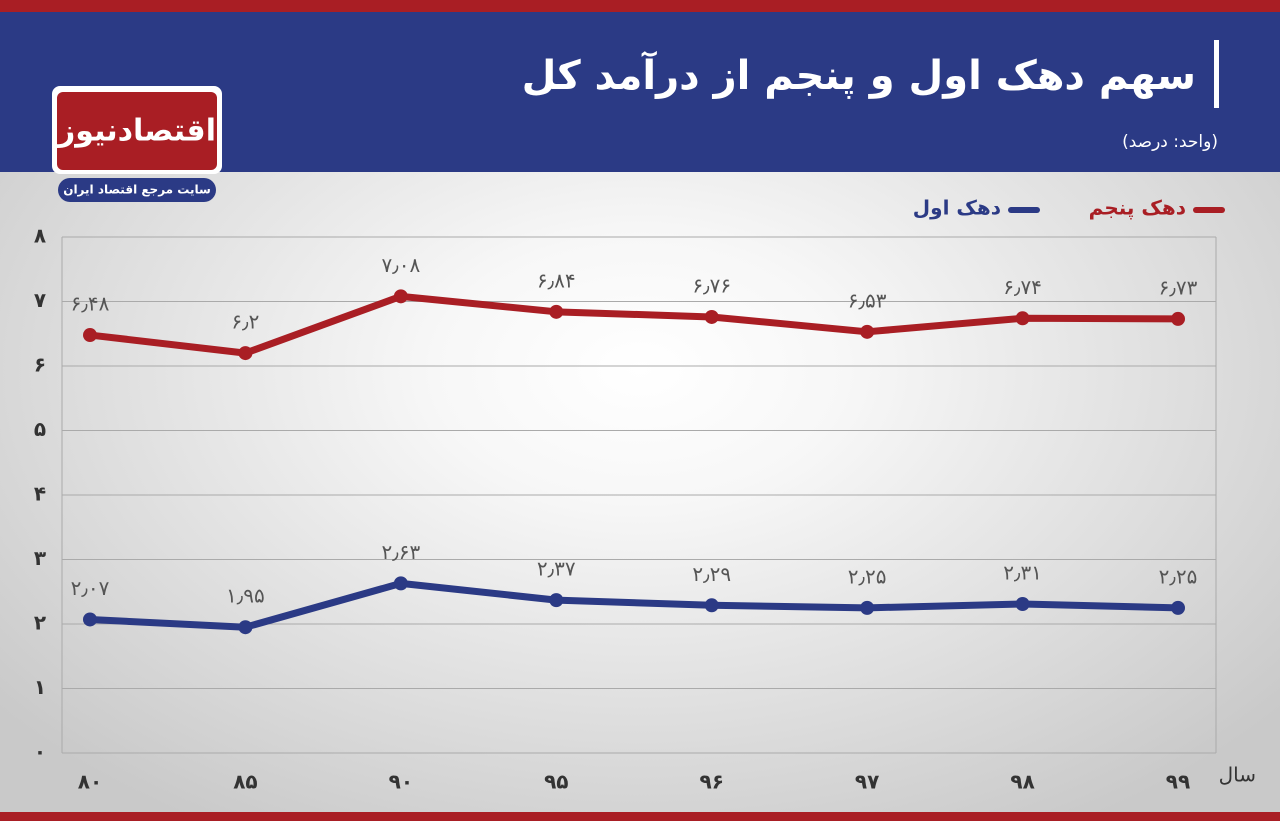 This screenshot has height=825, width=1280. Describe the element at coordinates (40, 752) in the screenshot. I see `y-tick-label: ۰` at that location.